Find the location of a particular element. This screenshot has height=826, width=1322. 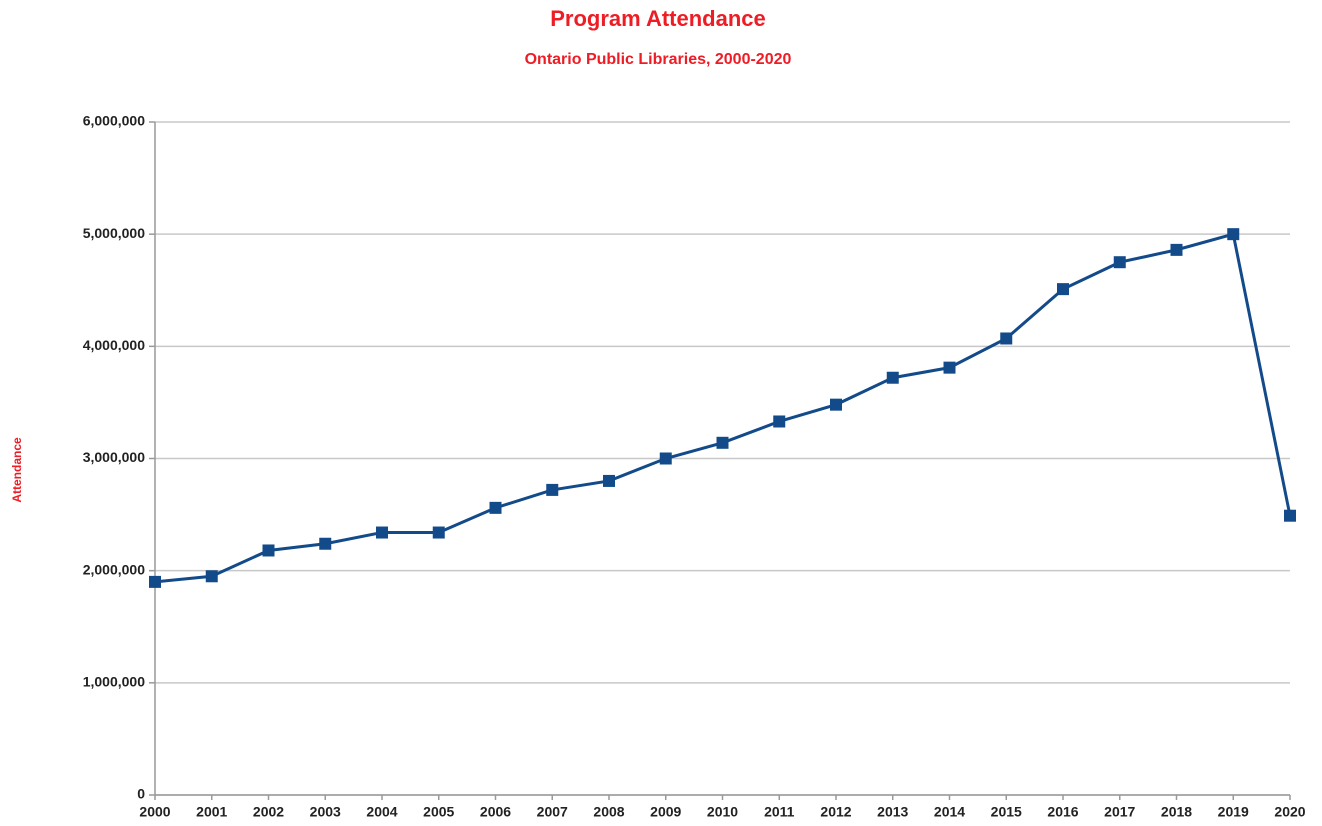

x-tick-label: 2007 is located at coordinates (552, 812).